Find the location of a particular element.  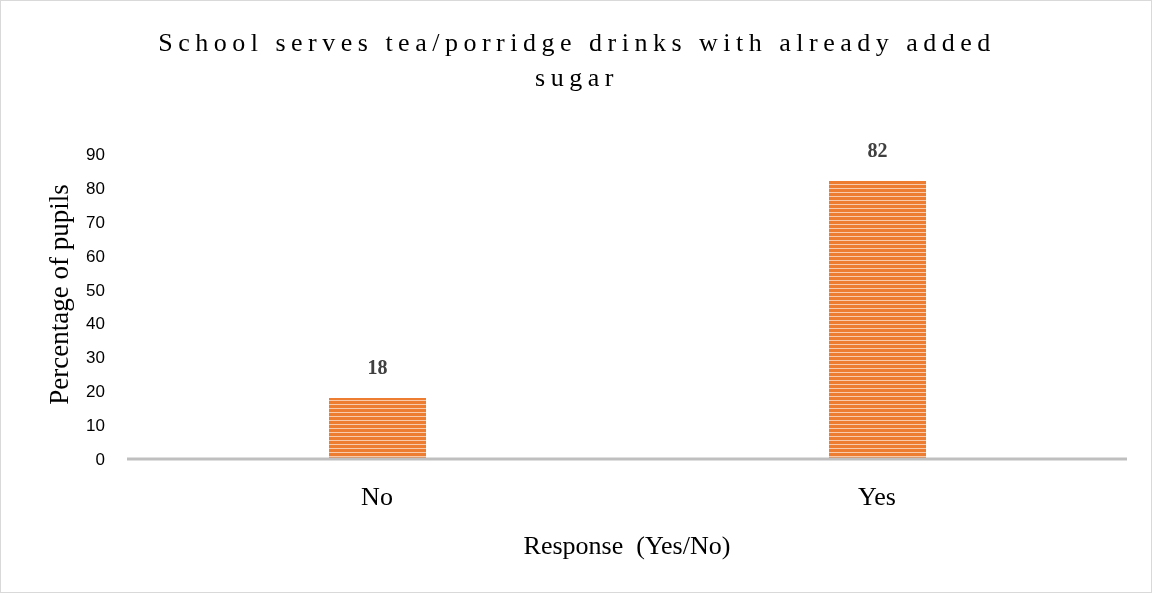

y-tick-label: 30 is located at coordinates (95, 358).